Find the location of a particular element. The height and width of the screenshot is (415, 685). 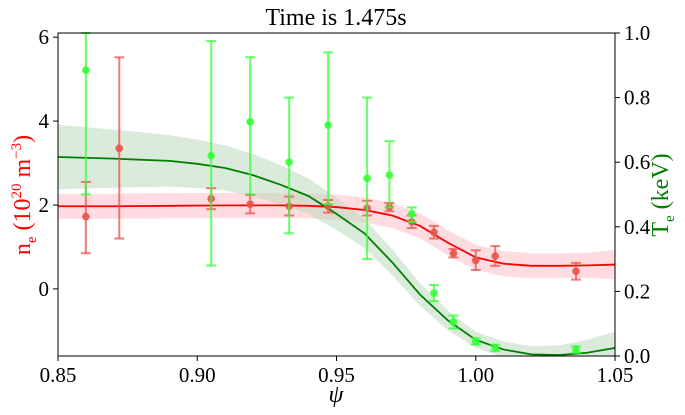

y-left-tick-label: 0 is located at coordinates (44, 289).